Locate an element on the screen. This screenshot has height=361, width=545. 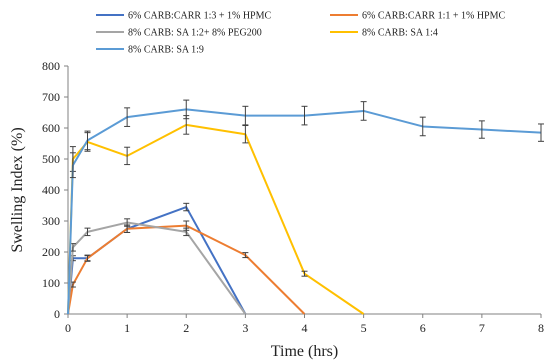
legend-label: 8% CARB: SA 1:9 is located at coordinates (166, 50).